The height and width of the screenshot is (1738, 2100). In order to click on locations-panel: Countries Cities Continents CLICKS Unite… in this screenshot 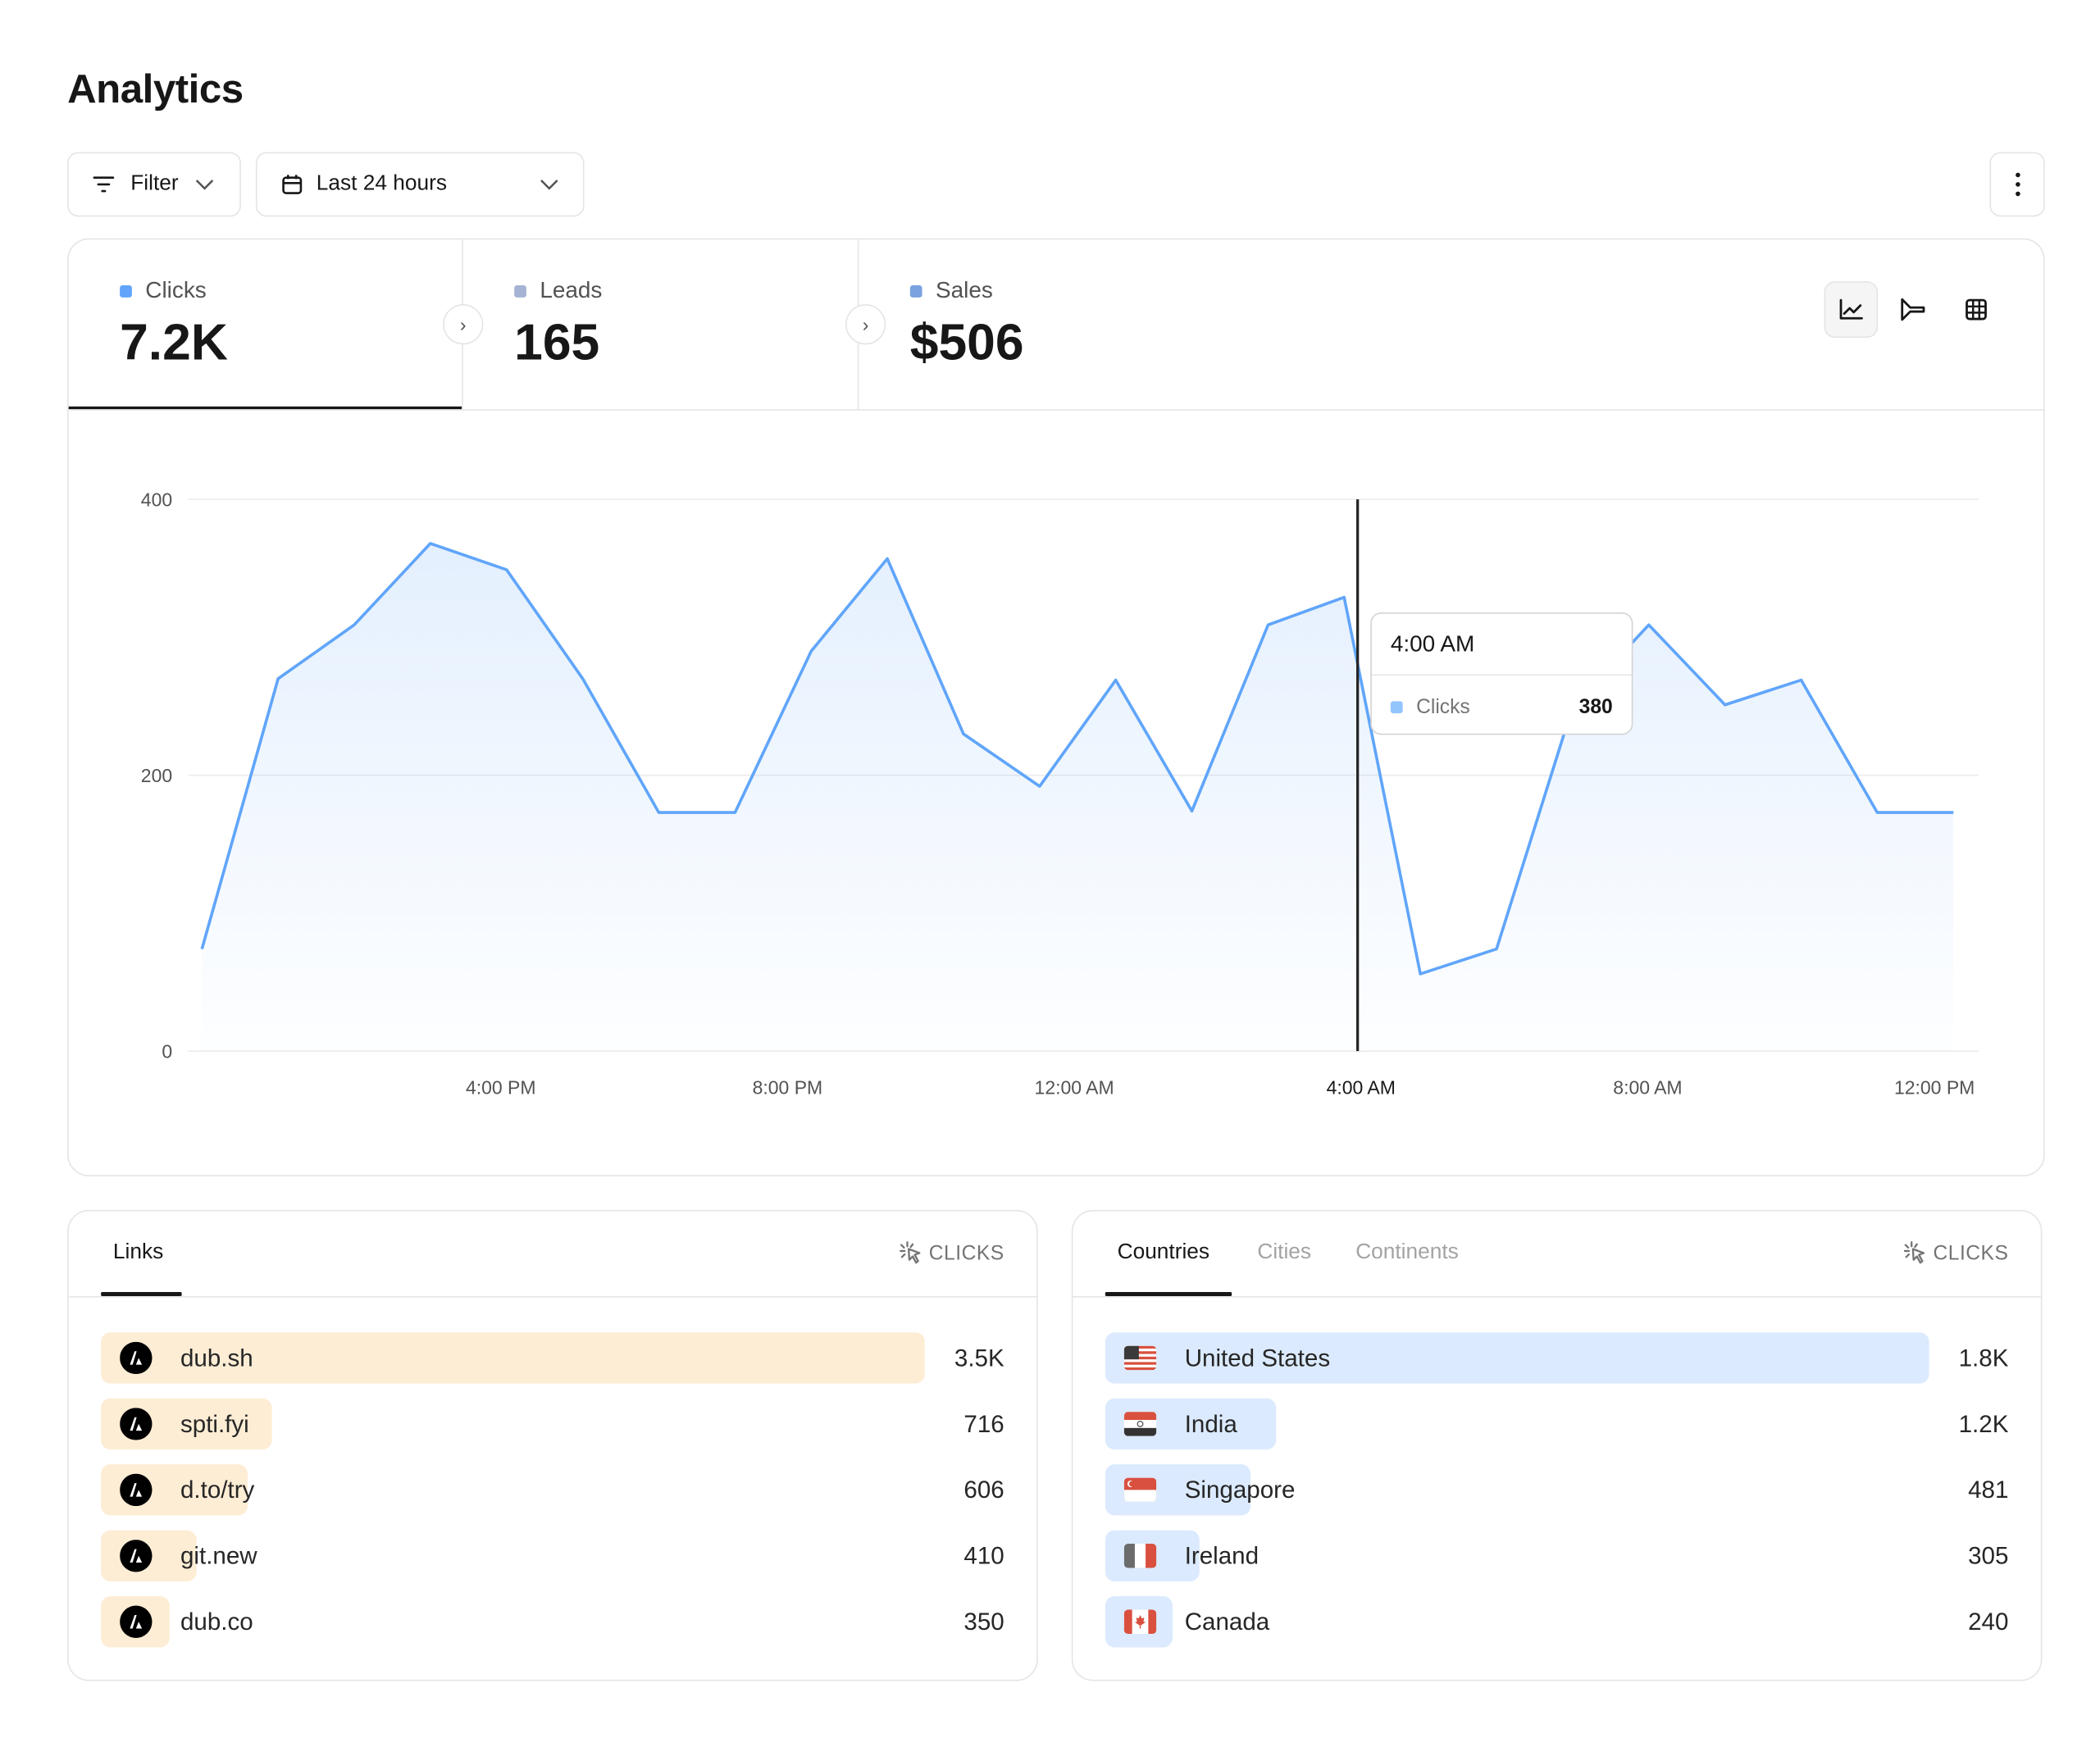, I will do `click(1557, 1445)`.